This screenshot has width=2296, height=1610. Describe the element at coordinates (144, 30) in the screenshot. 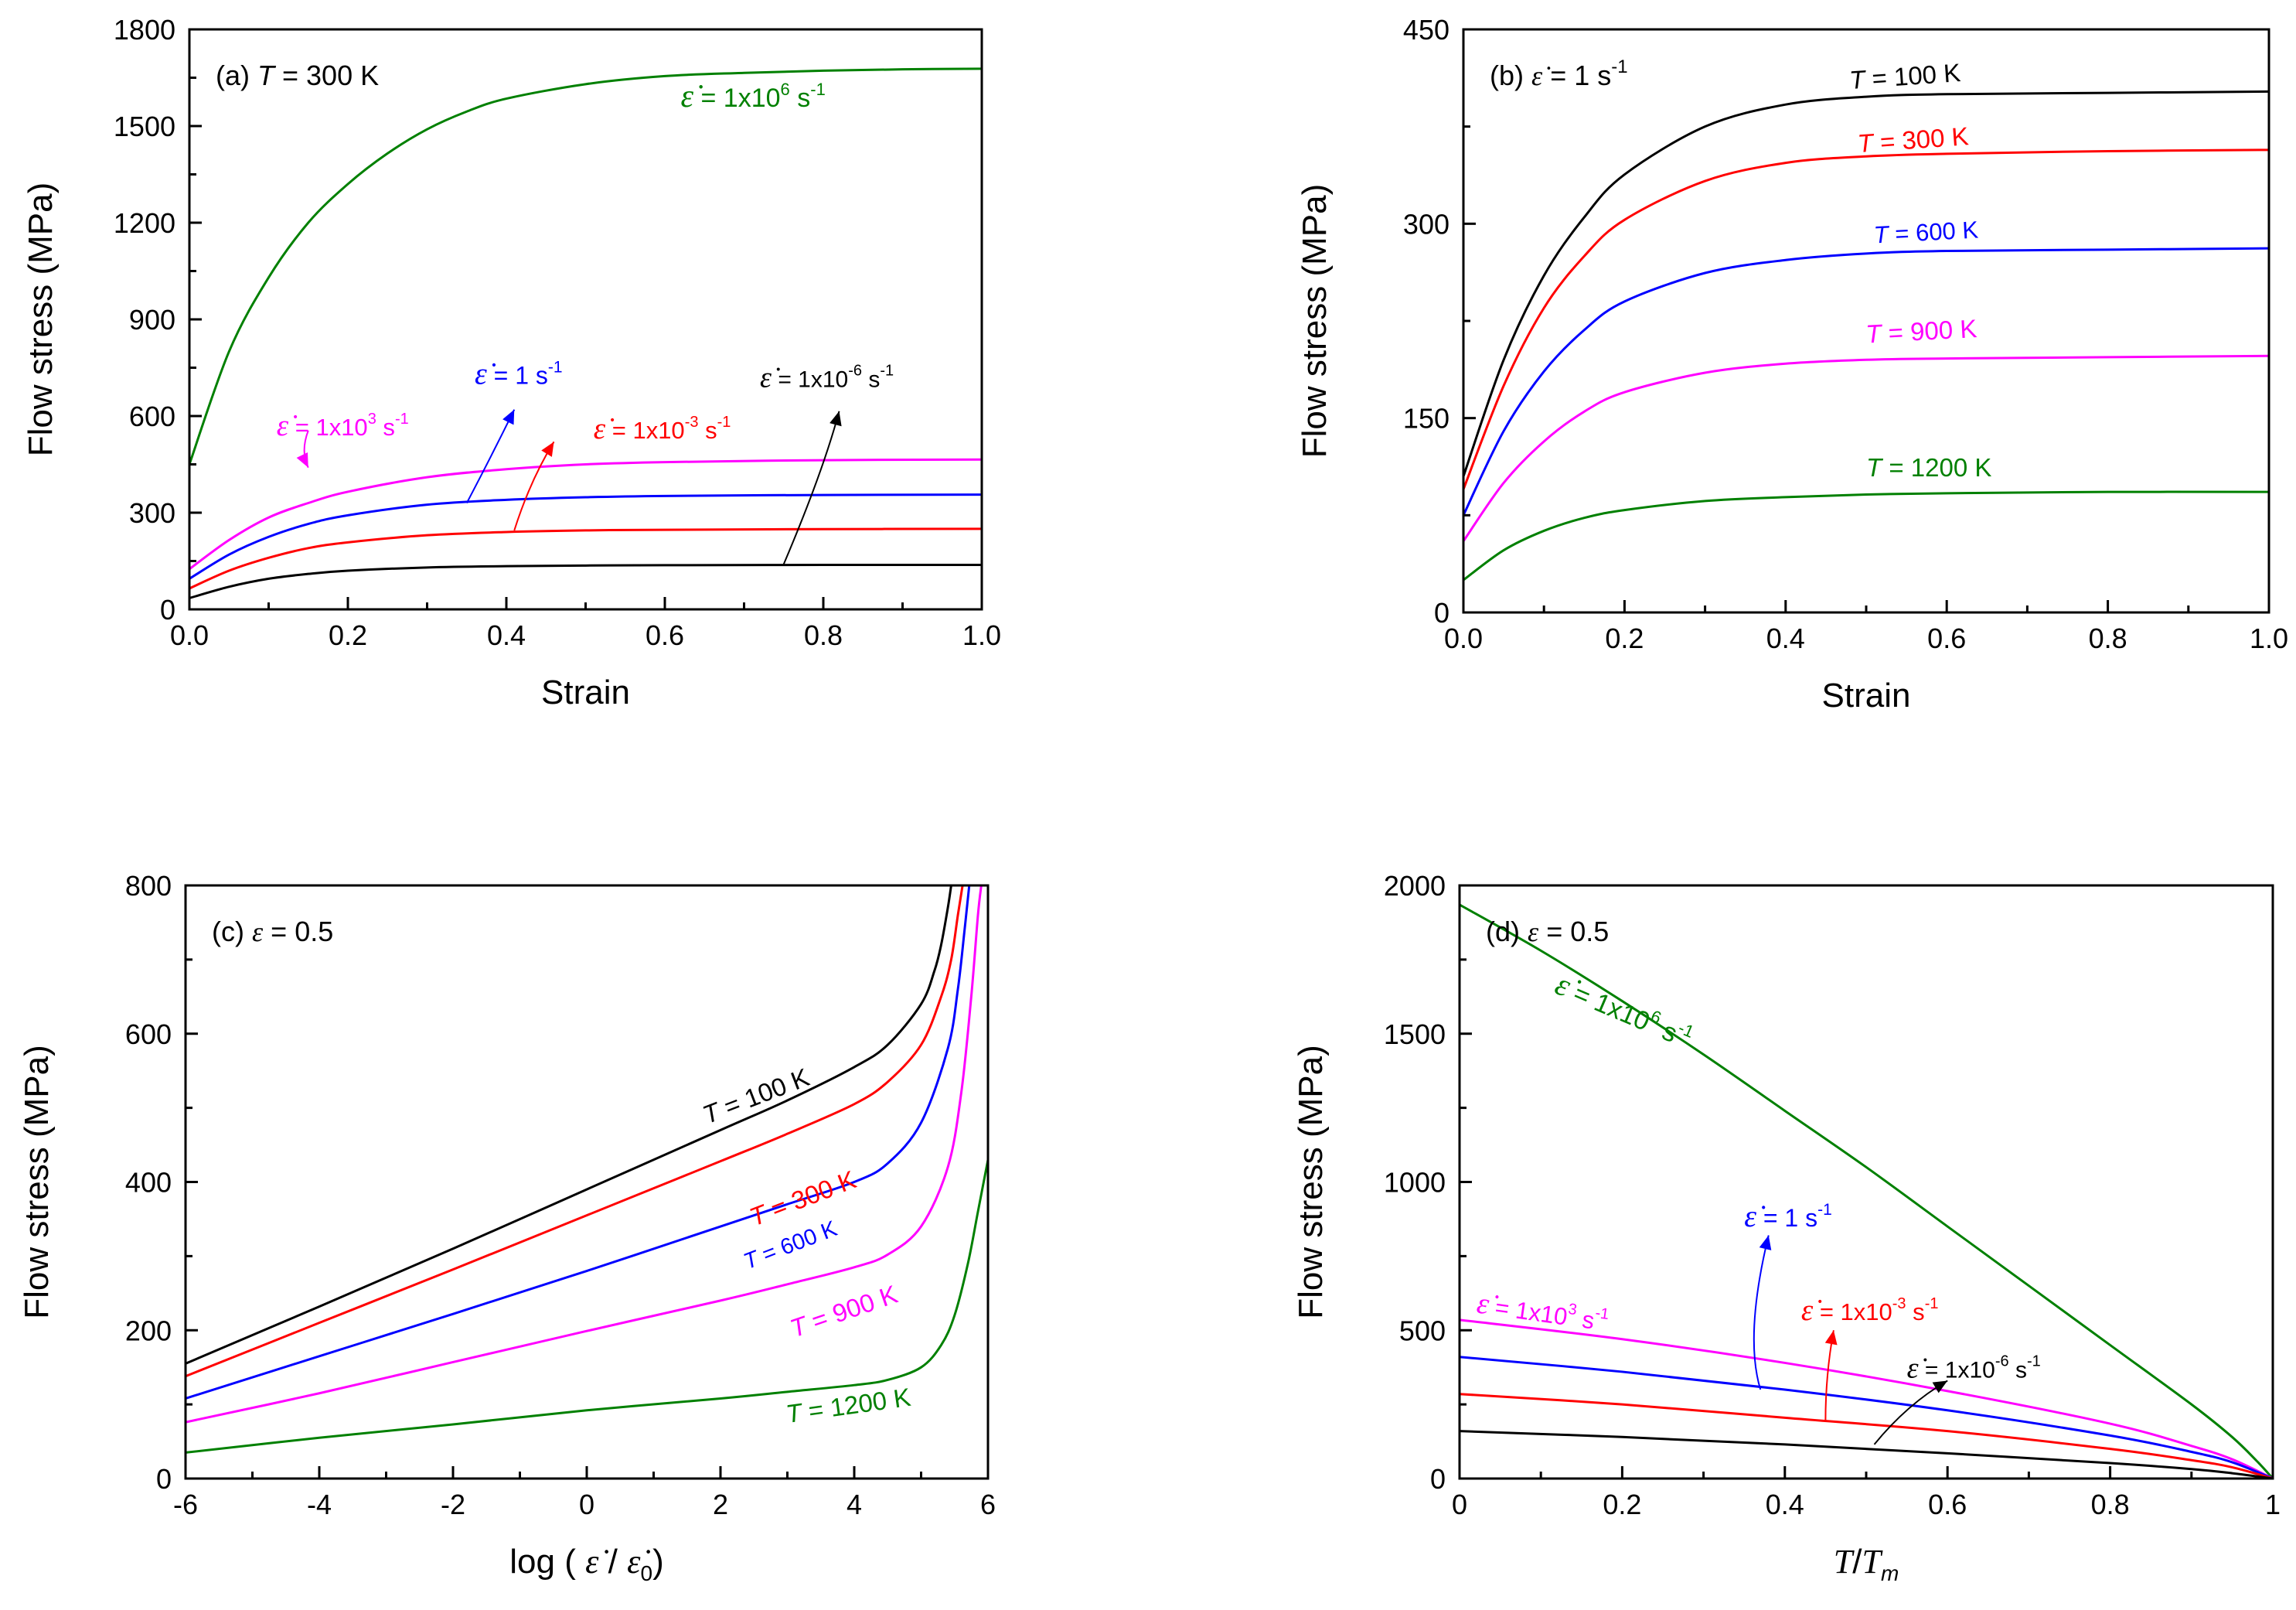

I see `y-tick-label-a-6: 1800` at that location.